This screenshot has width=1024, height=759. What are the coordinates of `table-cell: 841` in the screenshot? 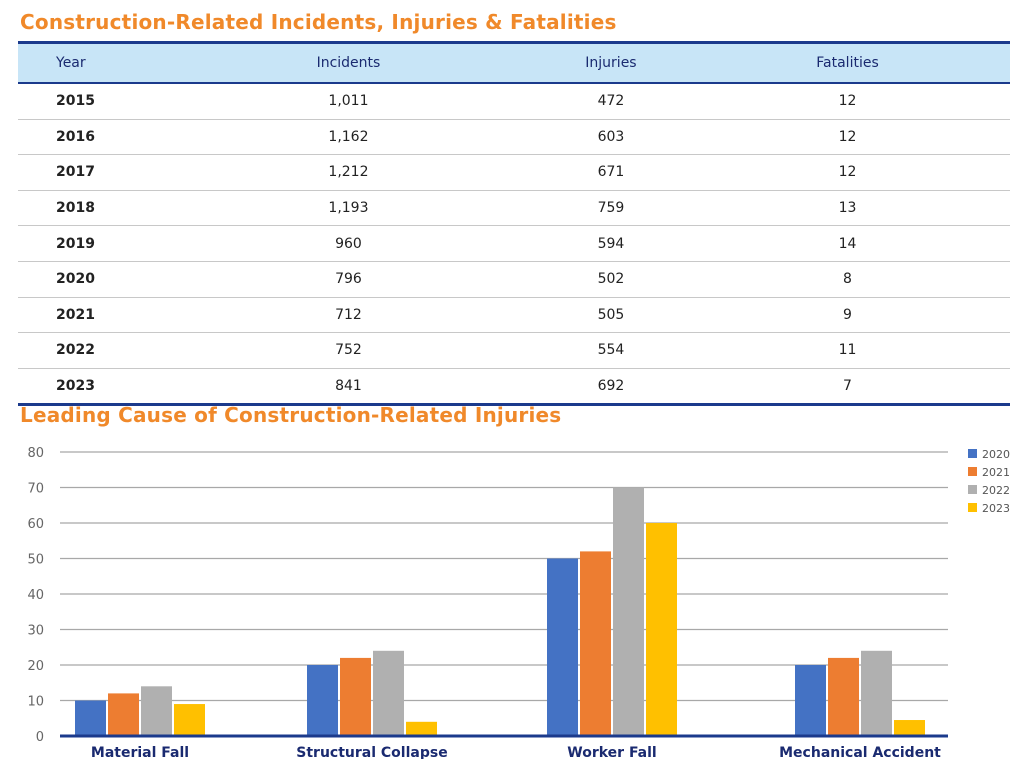 It's located at (348, 386).